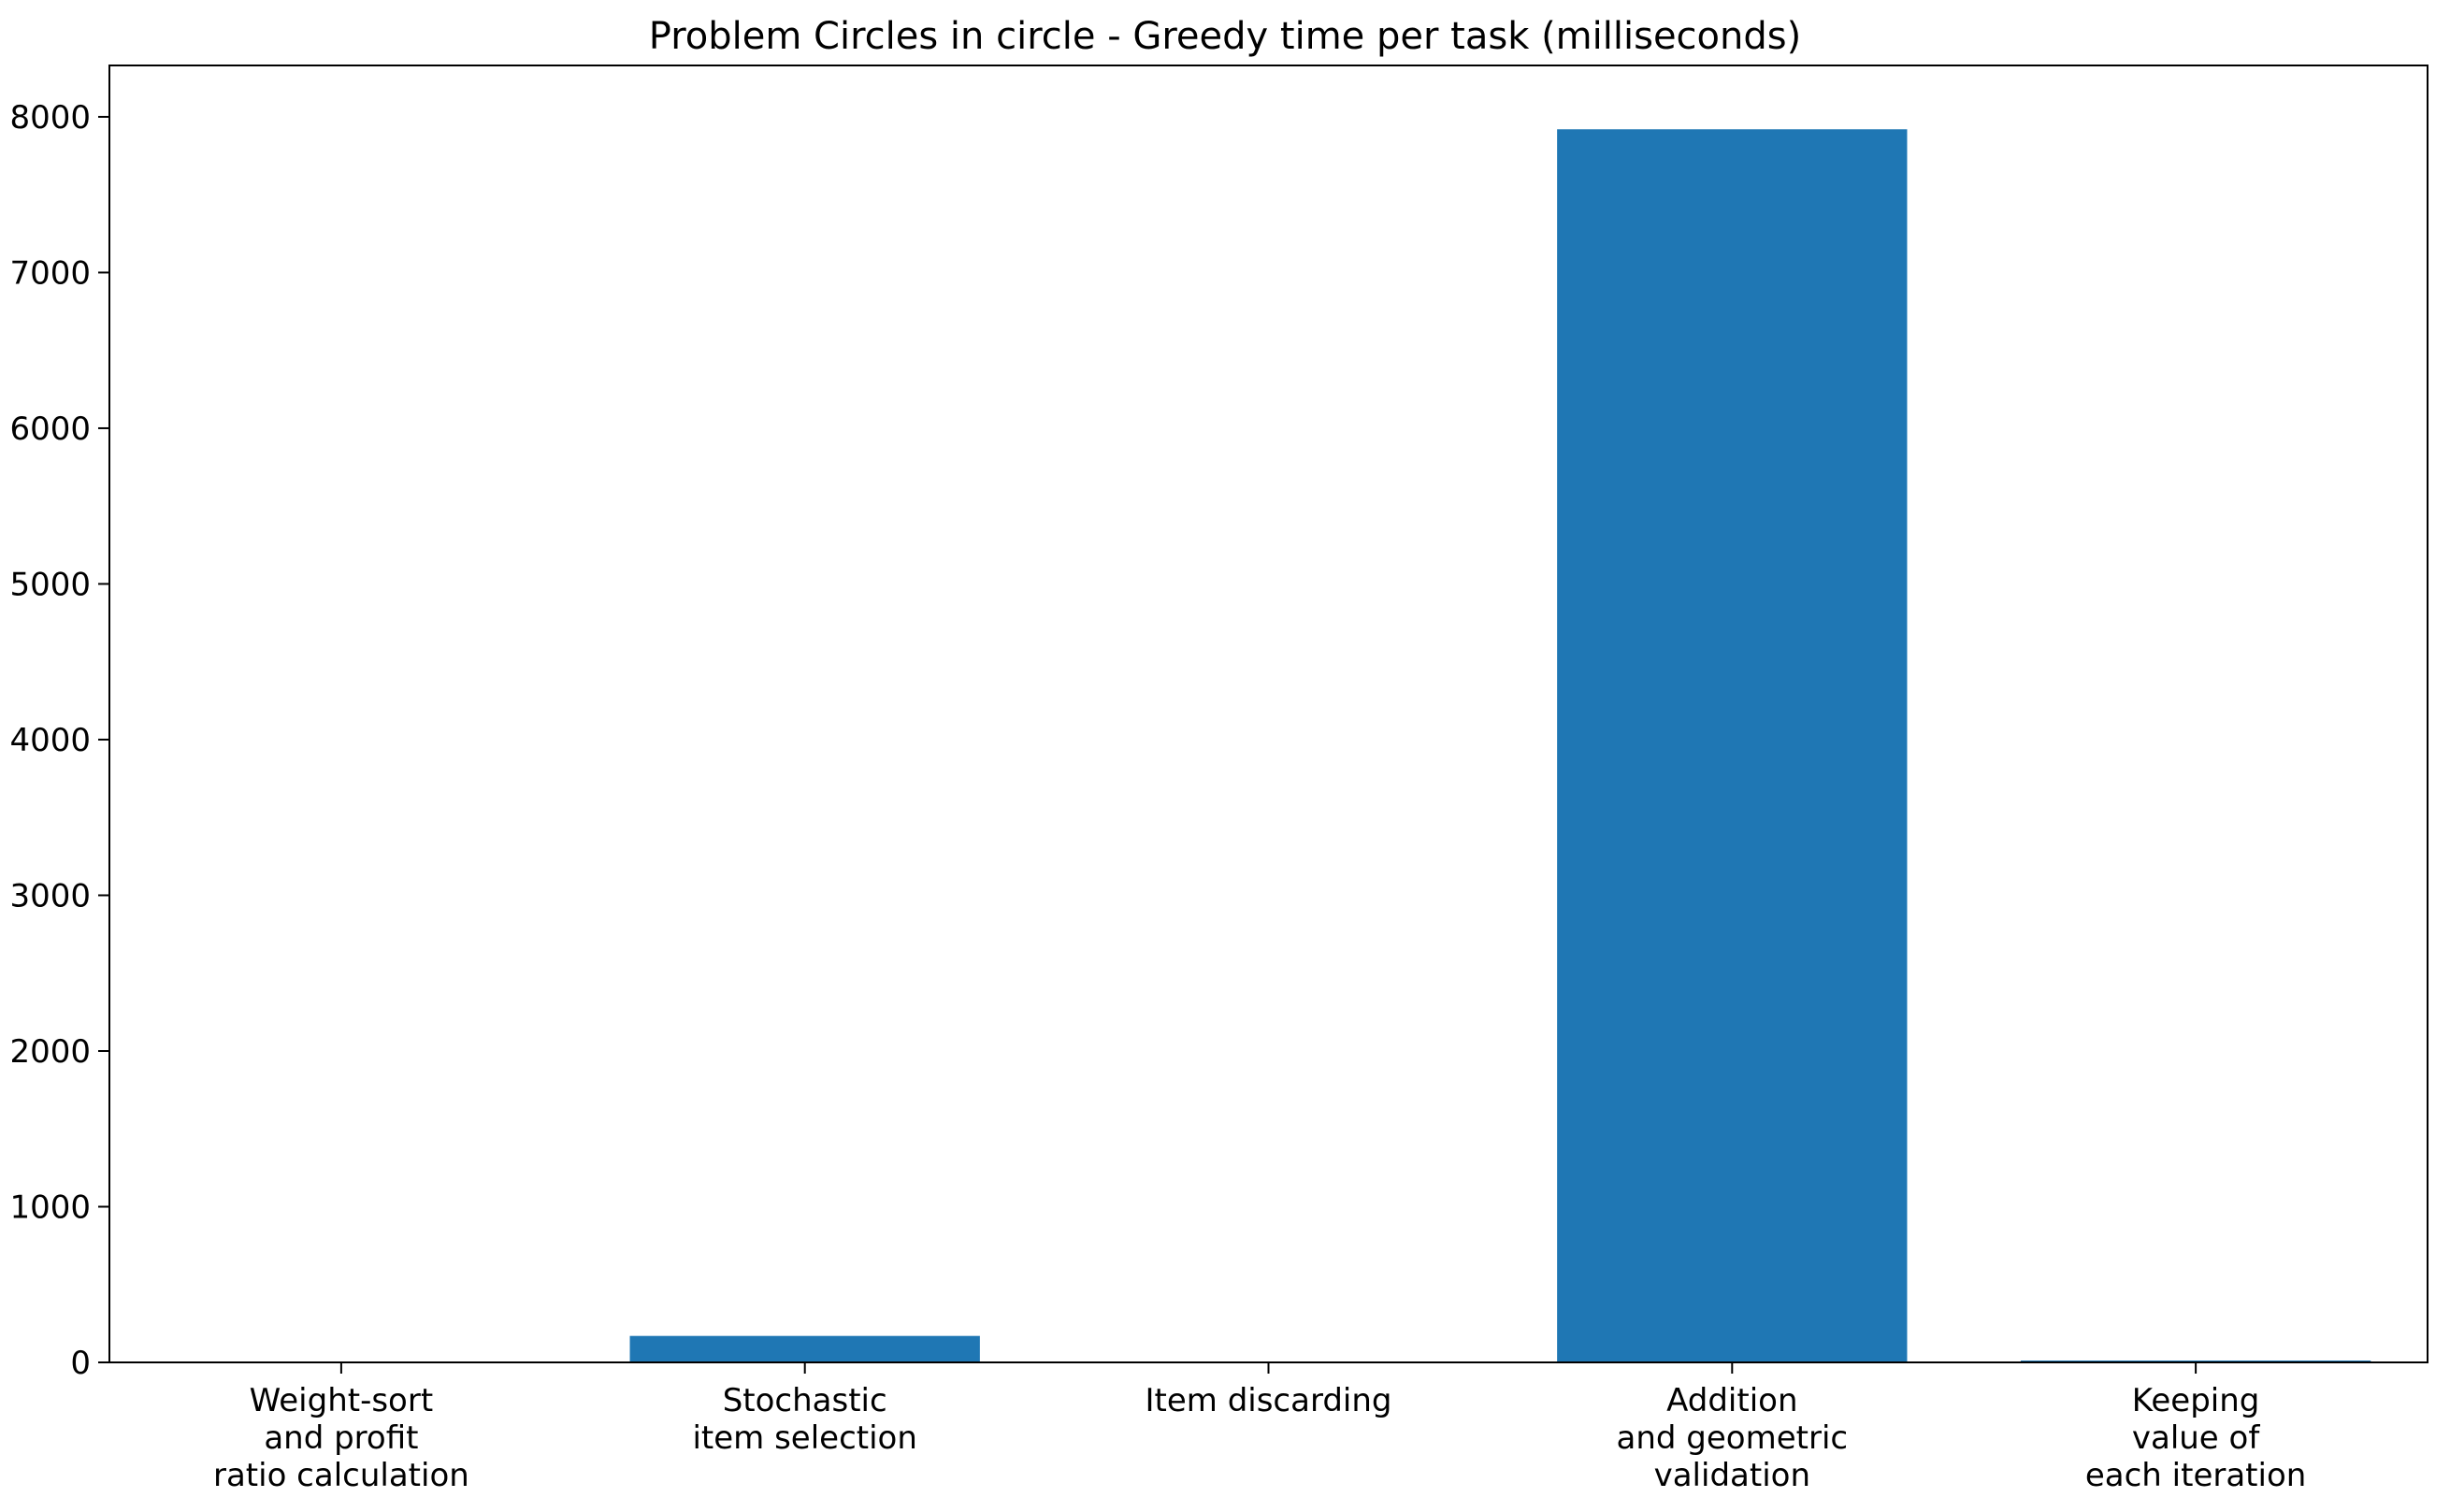 The width and height of the screenshot is (2450, 1512). Describe the element at coordinates (80, 1363) in the screenshot. I see `y-tick-label: 0` at that location.